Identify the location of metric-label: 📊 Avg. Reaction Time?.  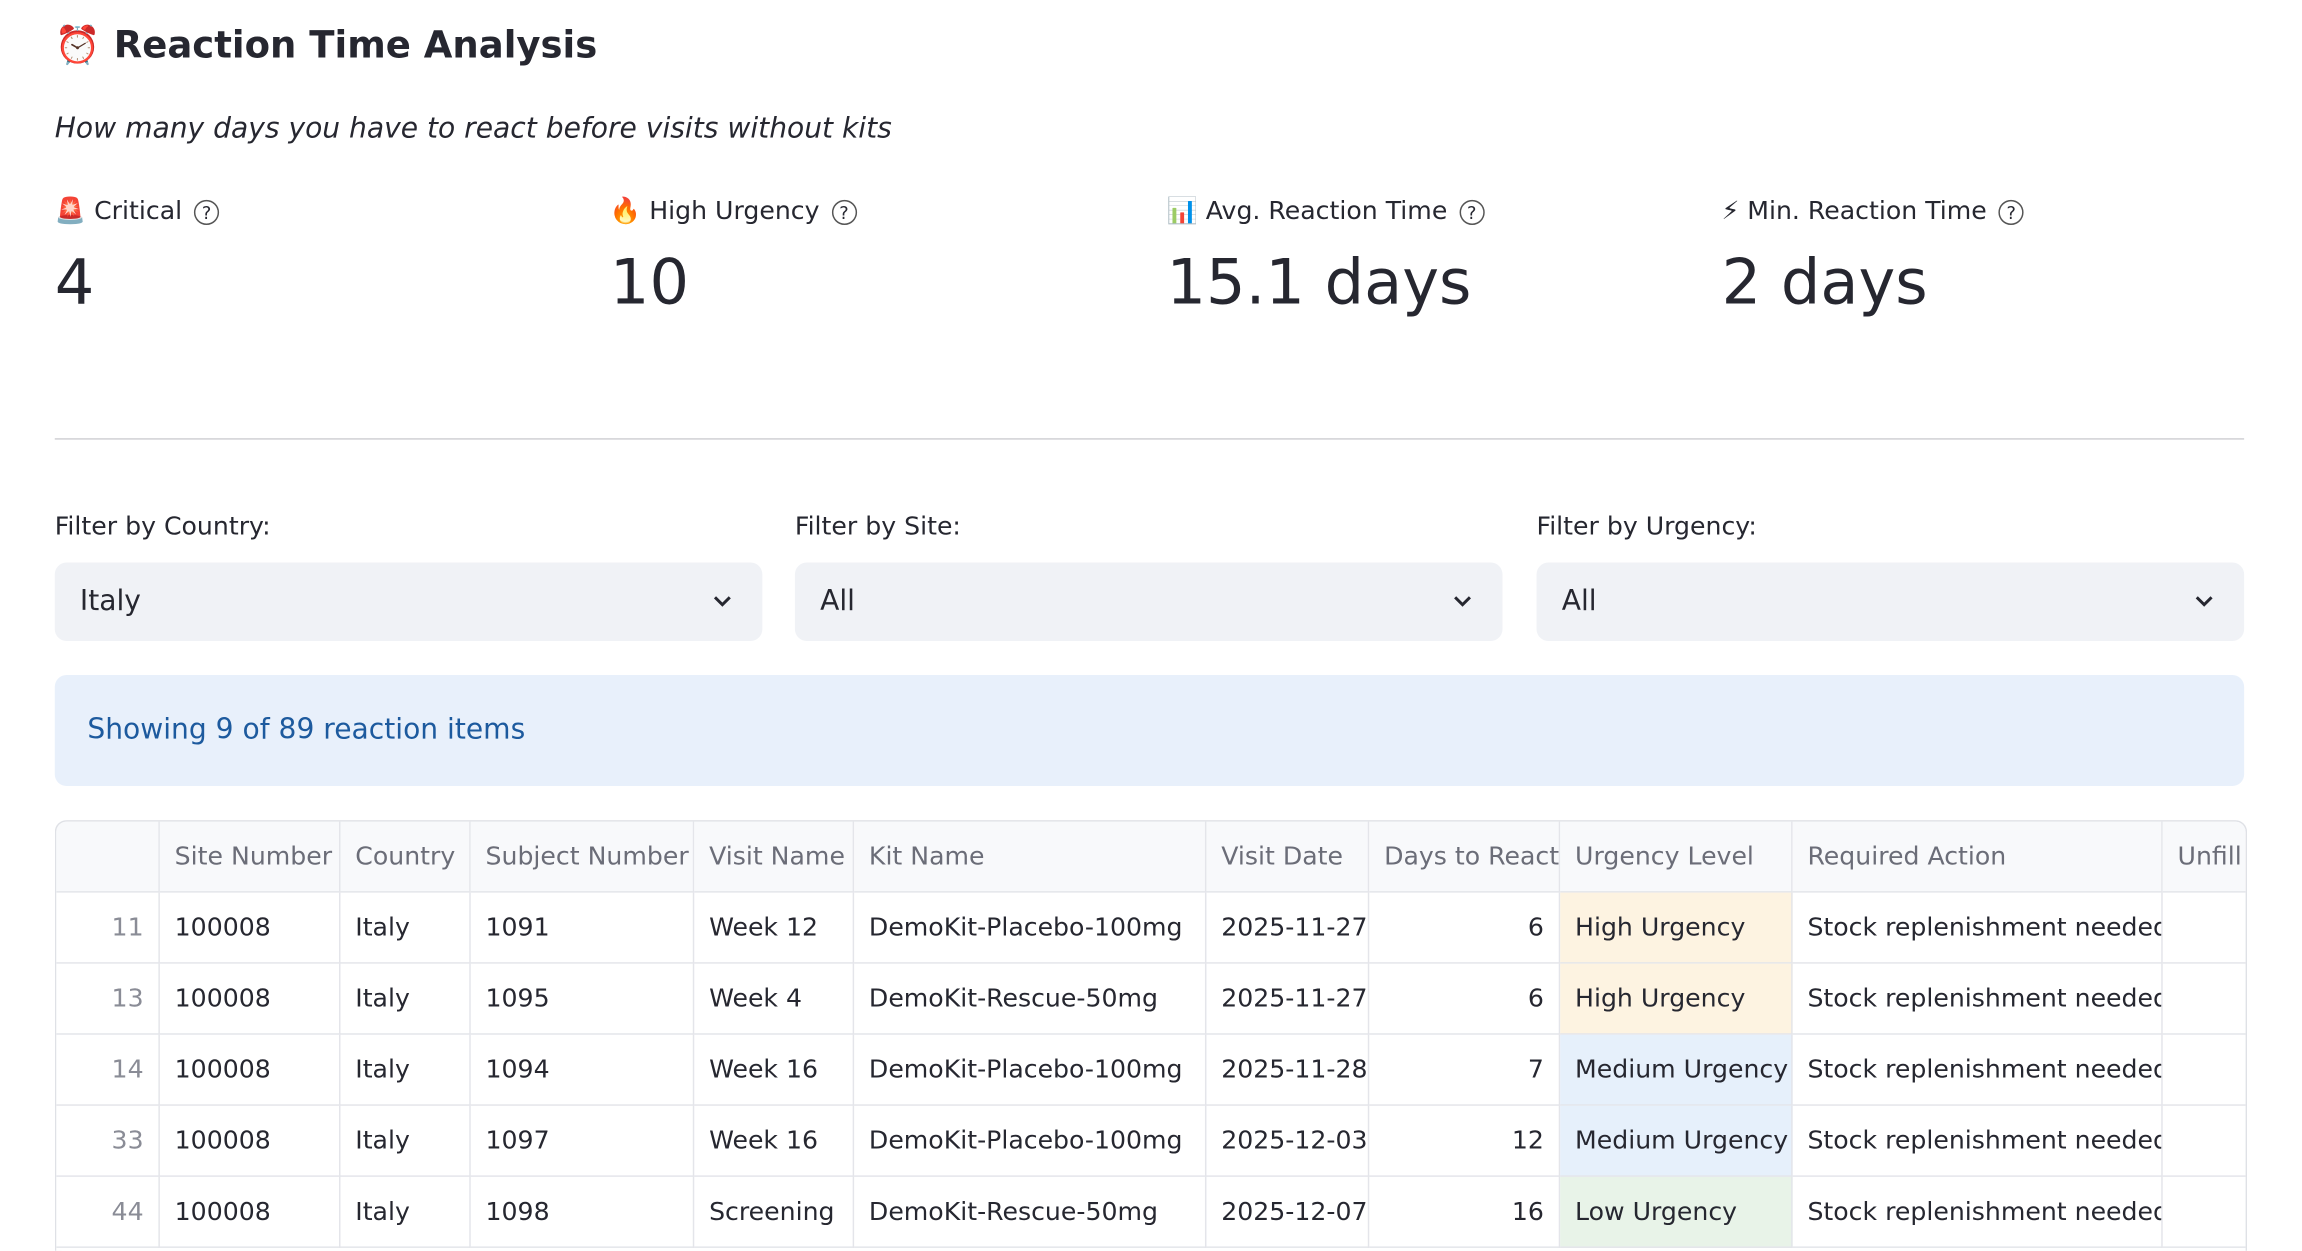
(1325, 211).